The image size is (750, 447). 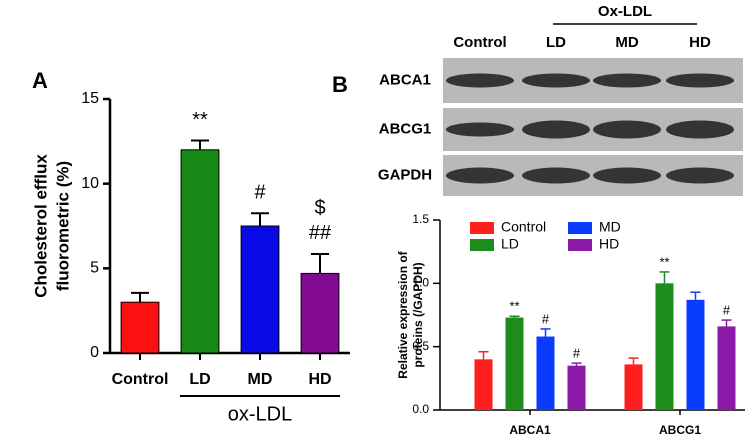 What do you see at coordinates (680, 430) in the screenshot?
I see `x-tick-label: ABCG1` at bounding box center [680, 430].